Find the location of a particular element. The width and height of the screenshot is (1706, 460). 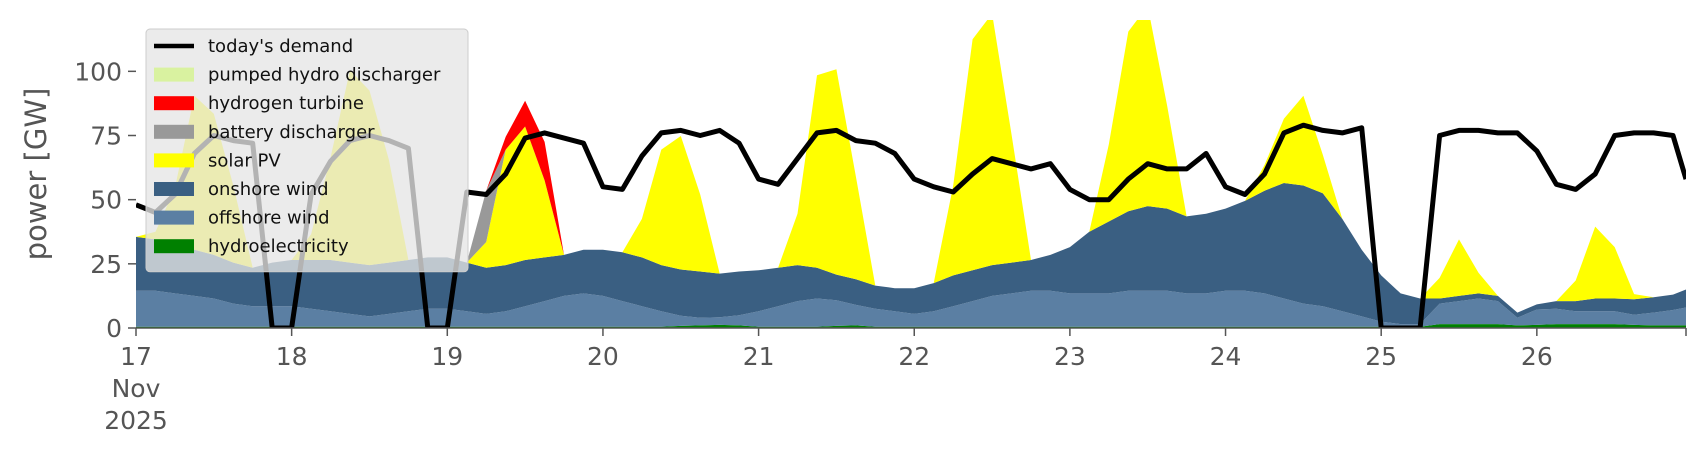

legend-box is located at coordinates (307, 150).